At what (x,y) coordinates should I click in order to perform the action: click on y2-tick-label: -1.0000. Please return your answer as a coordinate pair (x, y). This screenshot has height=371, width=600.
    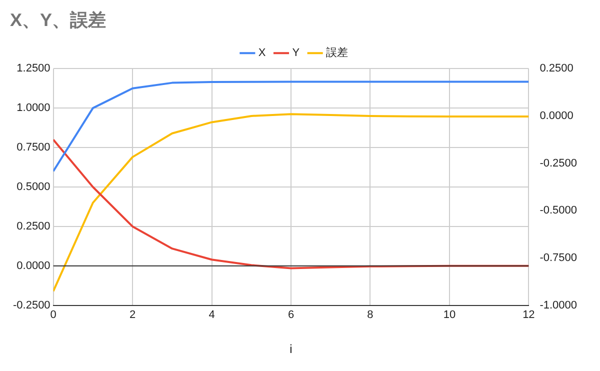
    Looking at the image, I should click on (559, 305).